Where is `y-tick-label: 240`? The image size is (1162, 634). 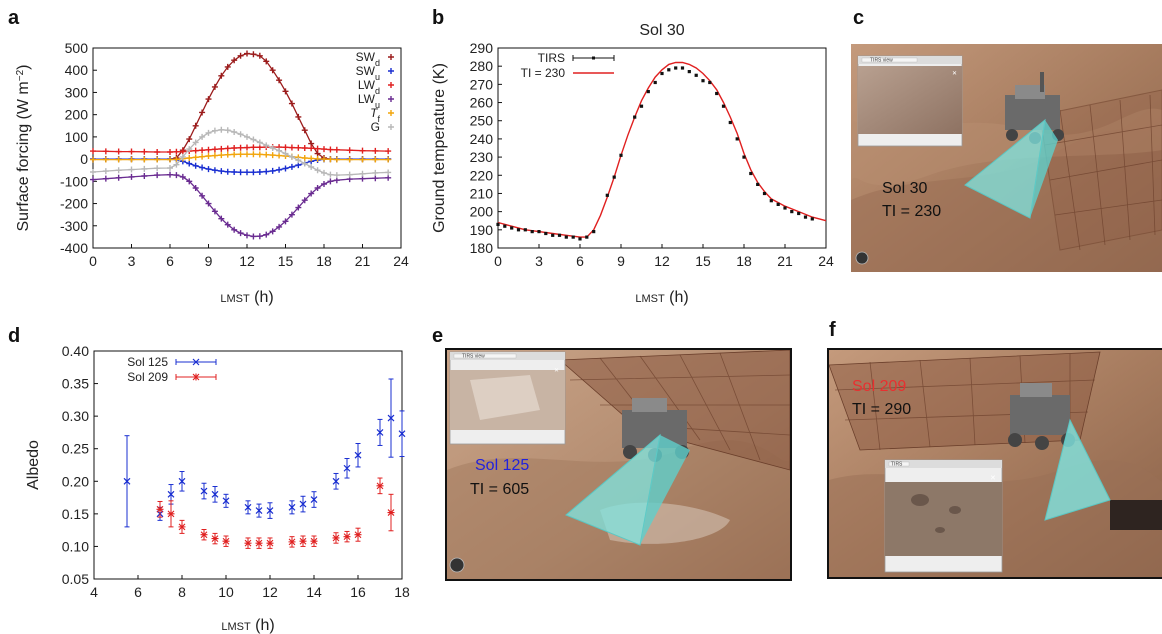 y-tick-label: 240 is located at coordinates (482, 139).